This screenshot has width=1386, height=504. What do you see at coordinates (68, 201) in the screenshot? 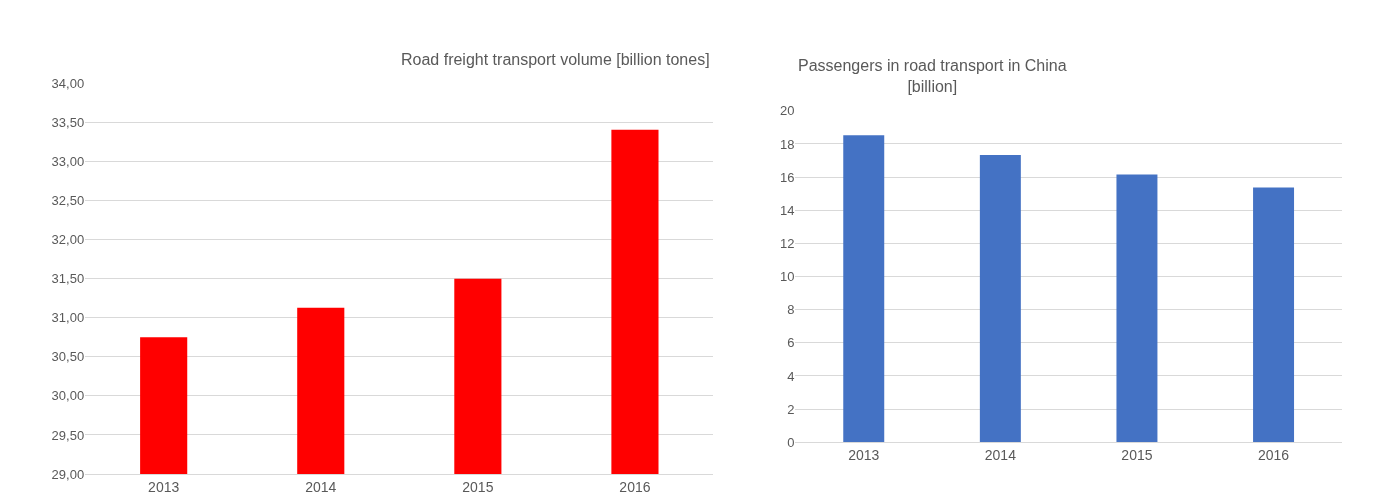
I see `y-tick-label: 32,50` at bounding box center [68, 201].